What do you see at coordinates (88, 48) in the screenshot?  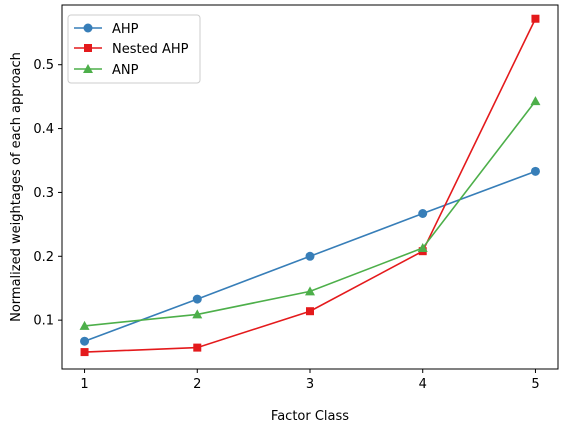 I see `legend-marker-square-icon` at bounding box center [88, 48].